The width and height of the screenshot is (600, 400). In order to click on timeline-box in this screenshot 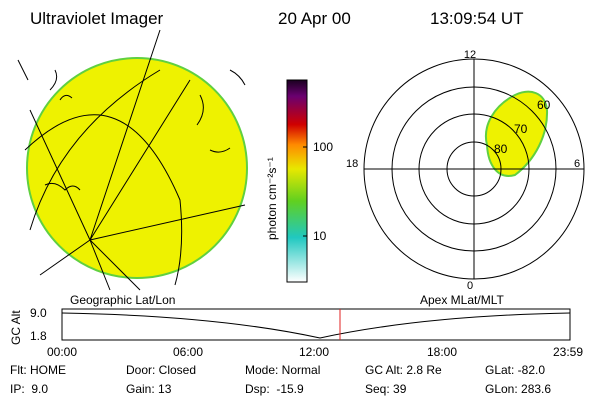, I will do `click(316, 324)`.